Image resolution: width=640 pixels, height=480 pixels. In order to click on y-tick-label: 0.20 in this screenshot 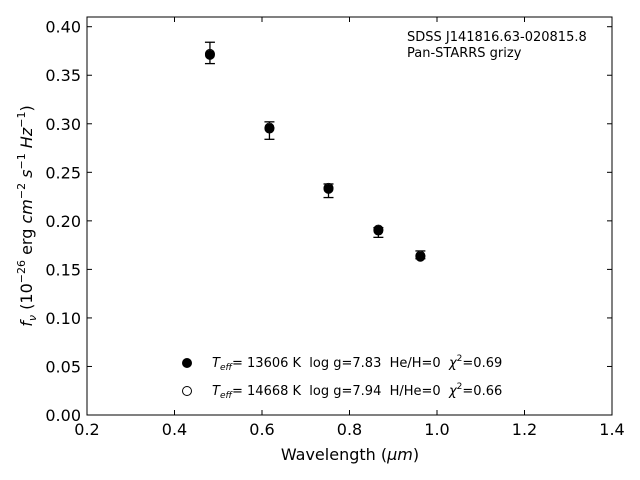, I will do `click(63, 221)`.